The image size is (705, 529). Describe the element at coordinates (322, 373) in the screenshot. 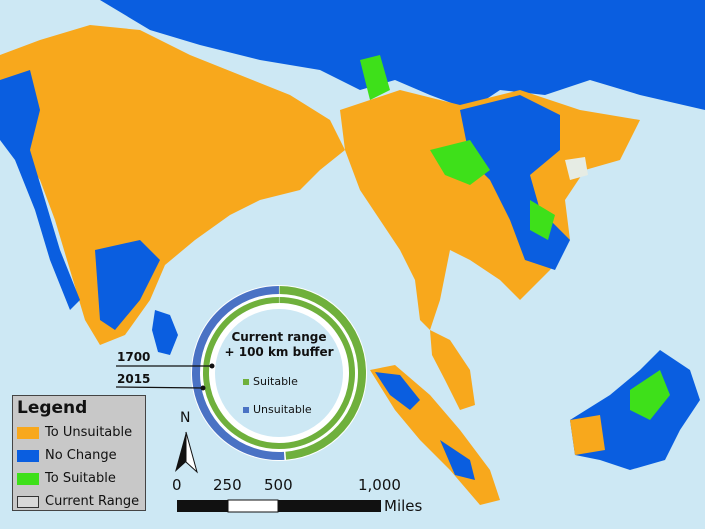

I see `ring-2015-suitable-arc` at that location.